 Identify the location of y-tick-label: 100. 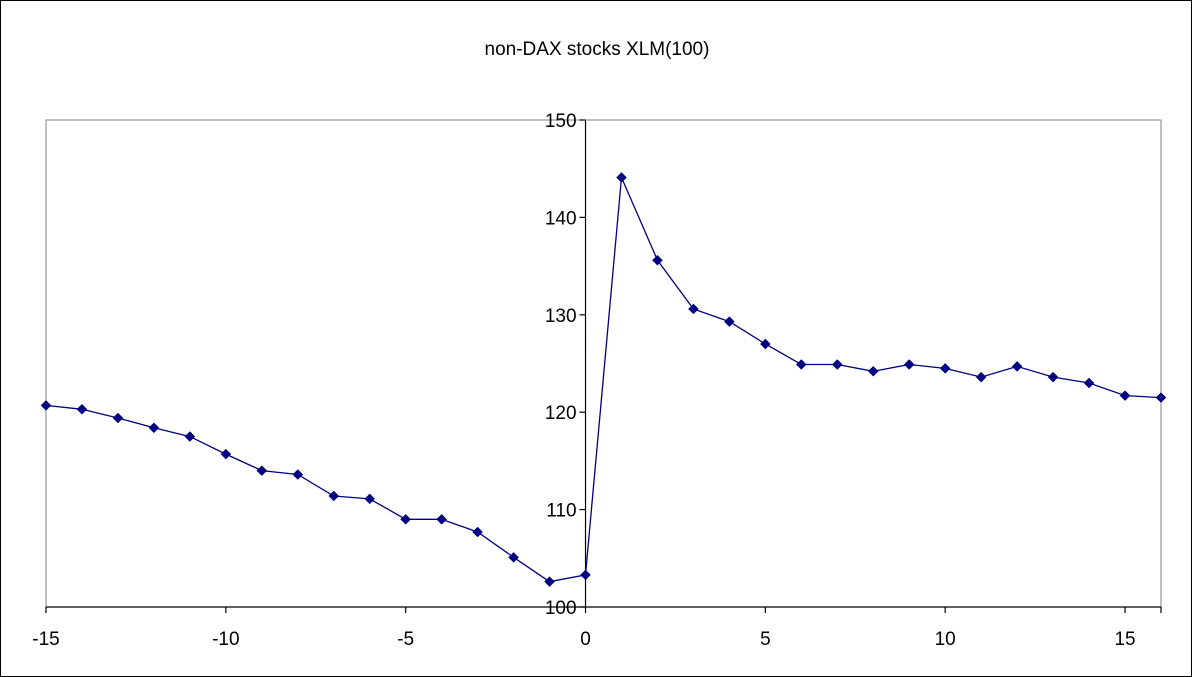
(561, 608).